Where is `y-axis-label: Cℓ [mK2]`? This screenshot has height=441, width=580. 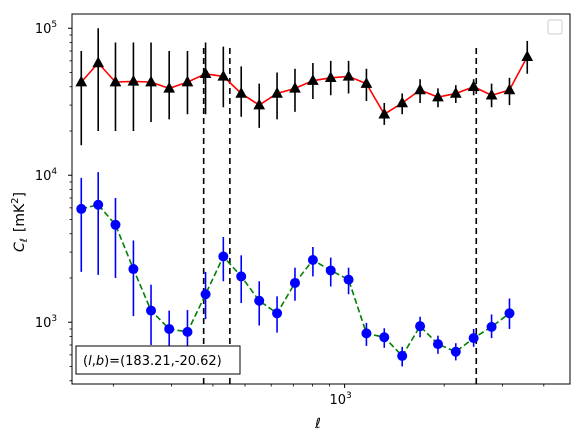 y-axis-label: Cℓ [mK2] is located at coordinates (20, 222).